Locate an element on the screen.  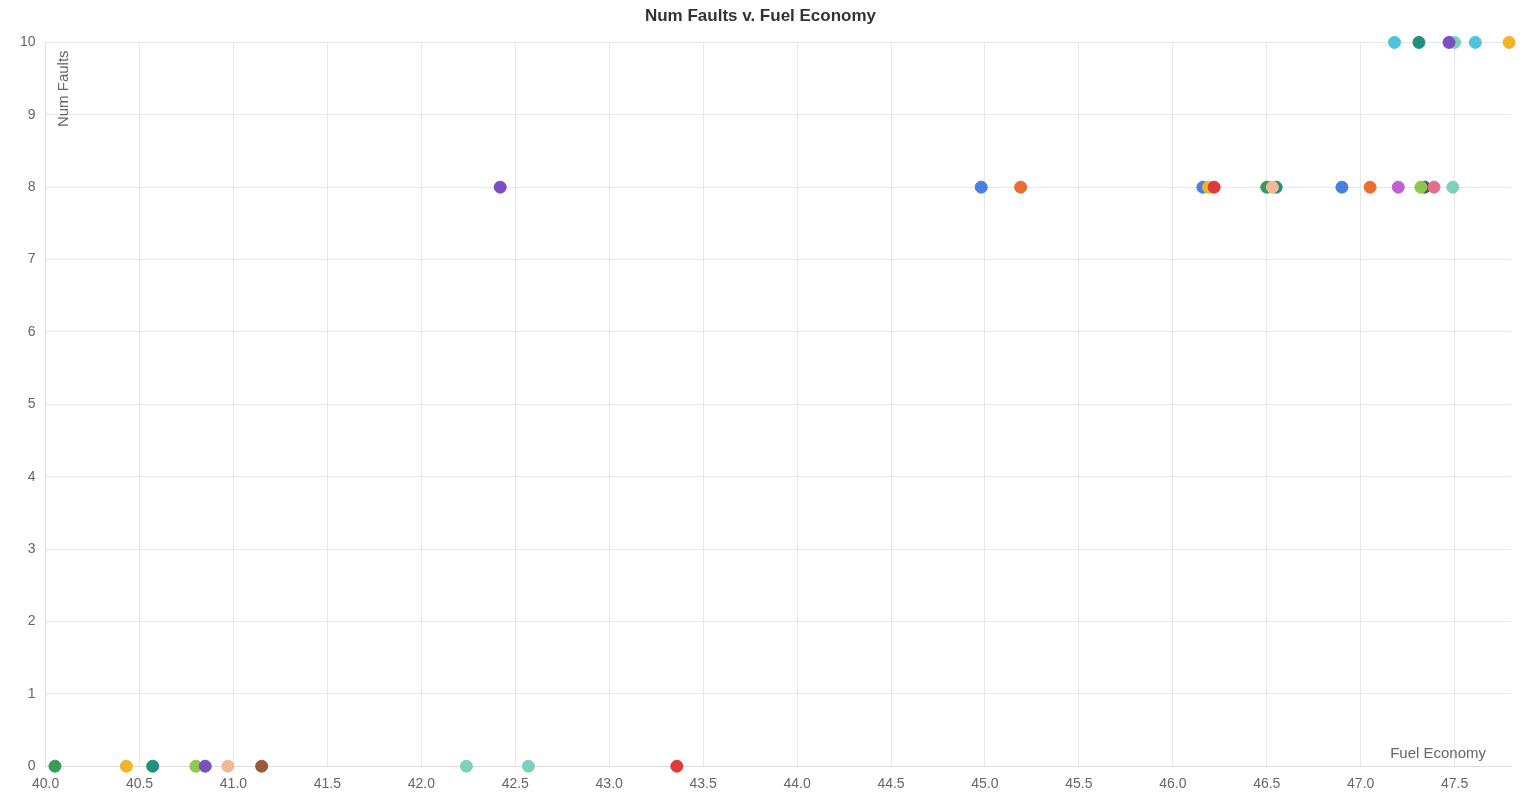
x-tick-label: 41.5 is located at coordinates (327, 783).